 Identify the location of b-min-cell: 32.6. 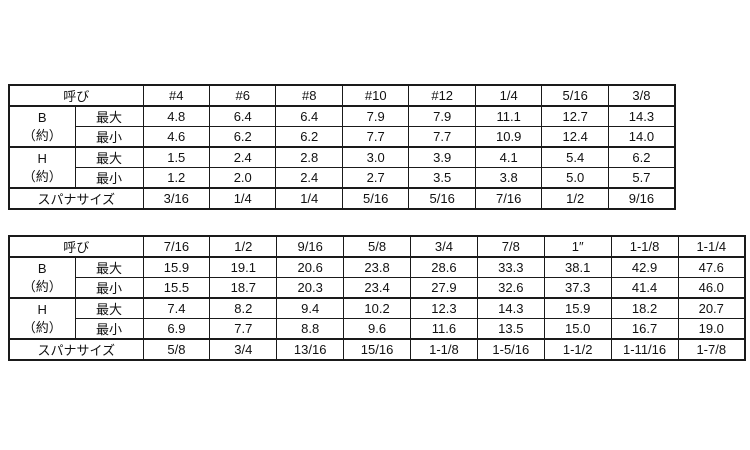
(510, 288).